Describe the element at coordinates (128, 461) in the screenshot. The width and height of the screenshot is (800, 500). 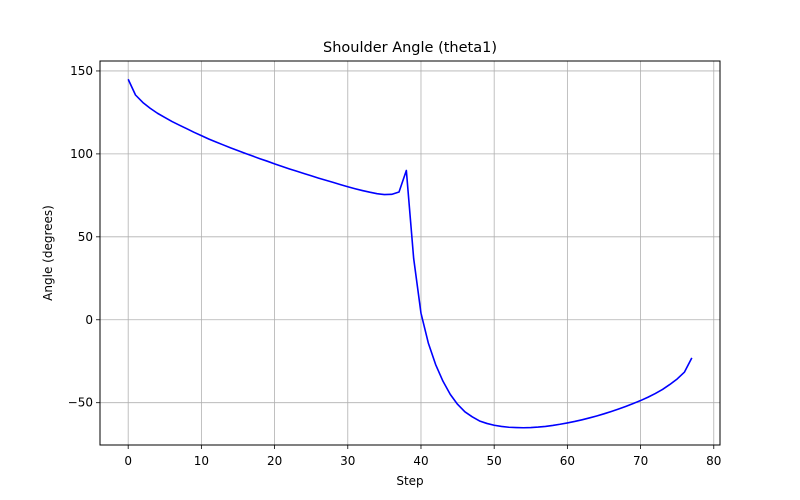
I see `x-tick-label: 0` at that location.